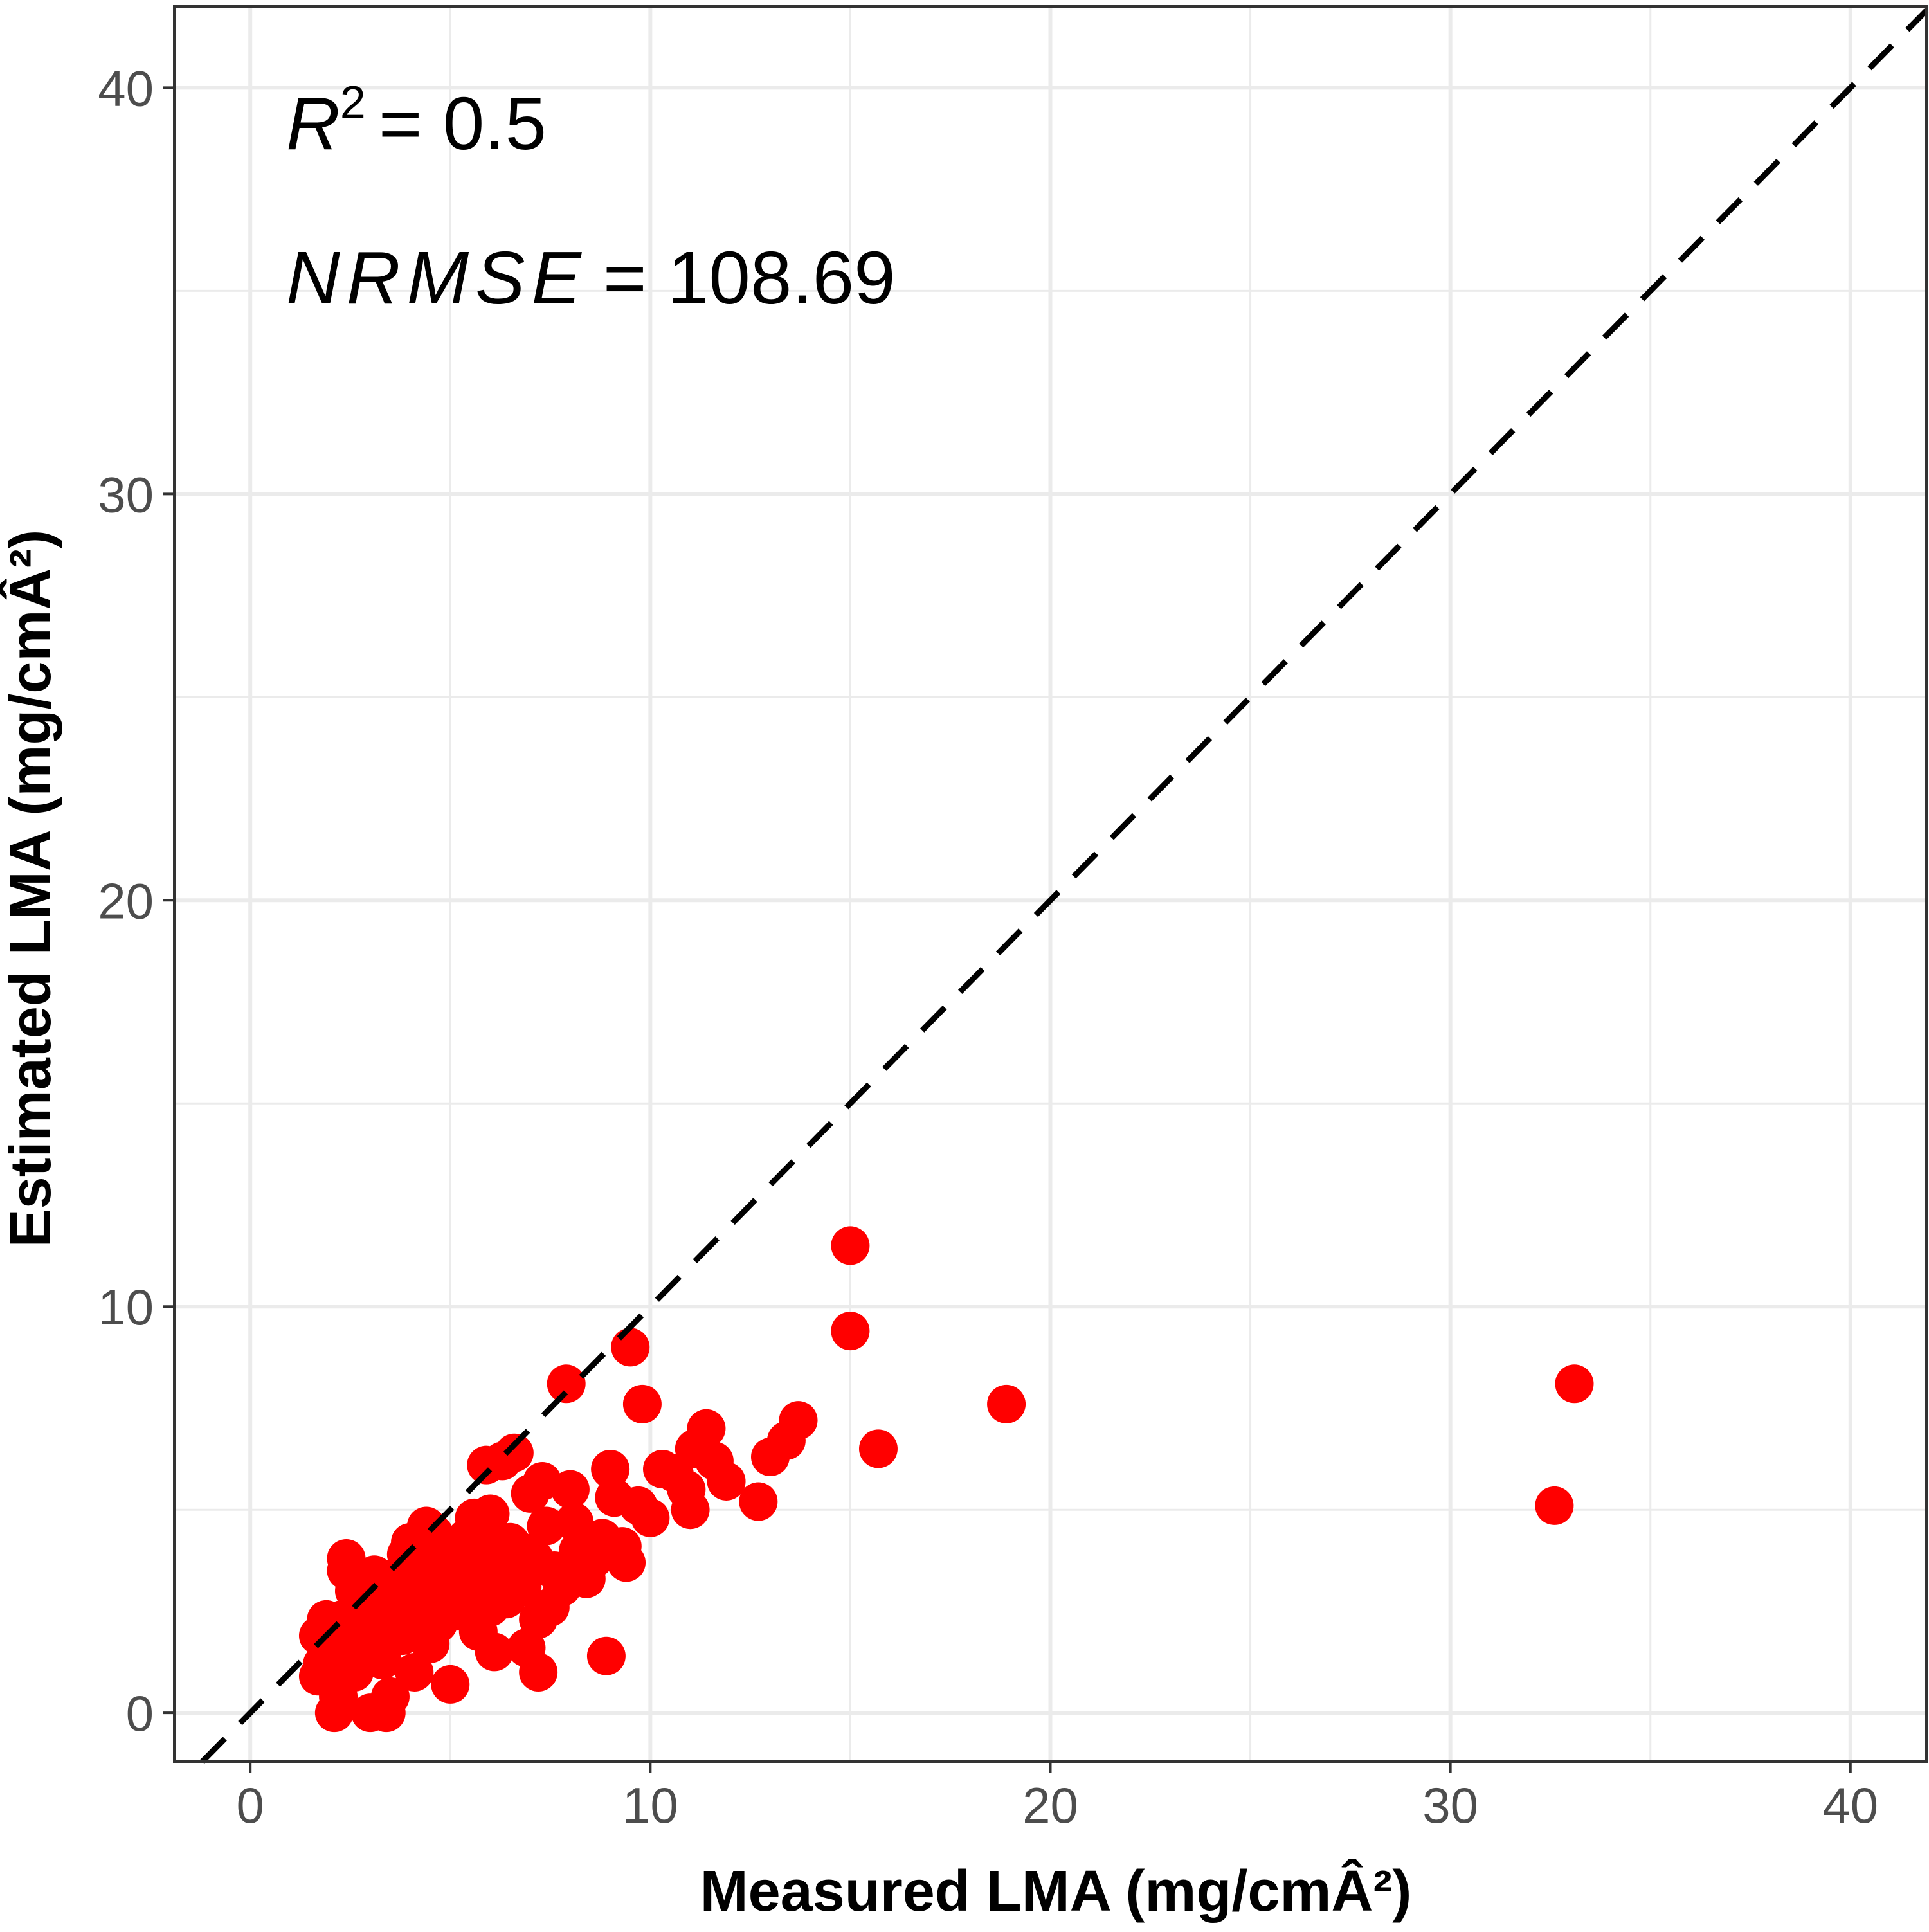 The height and width of the screenshot is (1932, 1929). What do you see at coordinates (140, 1713) in the screenshot?
I see `y-tick-label: 0` at bounding box center [140, 1713].